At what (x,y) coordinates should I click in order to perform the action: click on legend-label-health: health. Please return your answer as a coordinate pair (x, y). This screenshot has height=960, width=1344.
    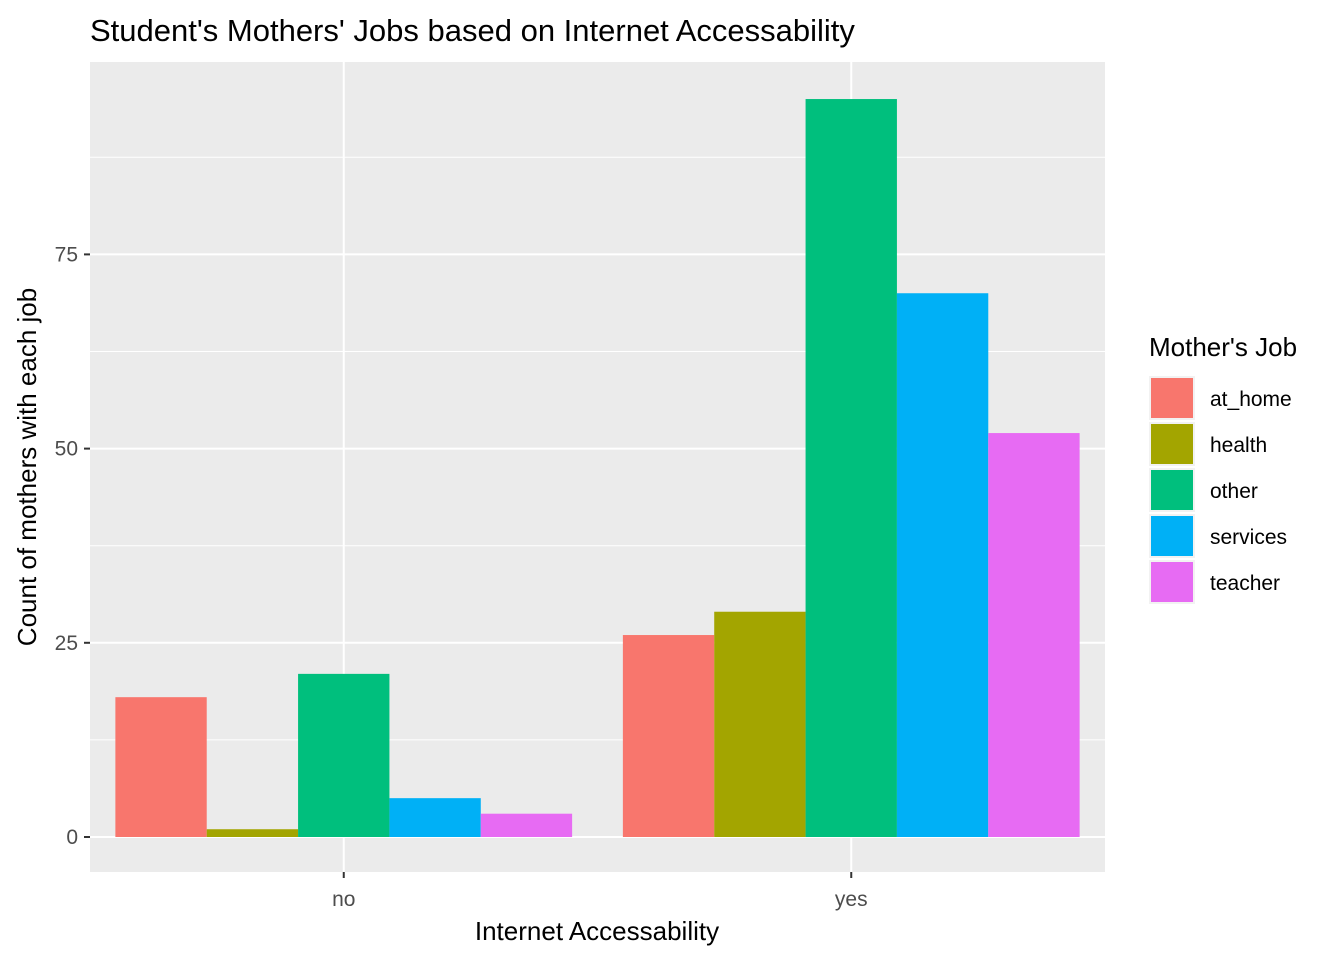
    Looking at the image, I should click on (1238, 445).